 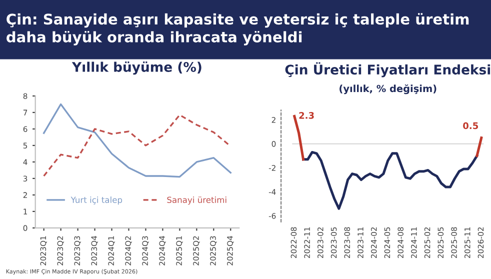 I want to click on data-label: 0.5, so click(x=470, y=126).